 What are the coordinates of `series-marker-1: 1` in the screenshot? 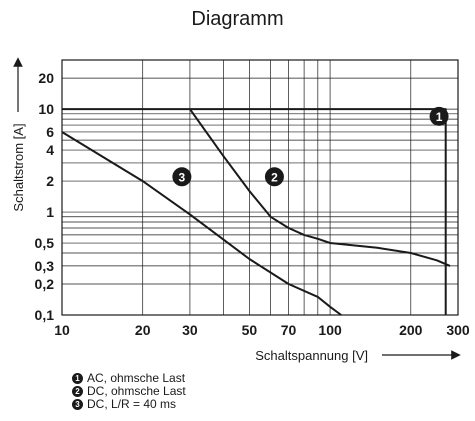 It's located at (439, 116).